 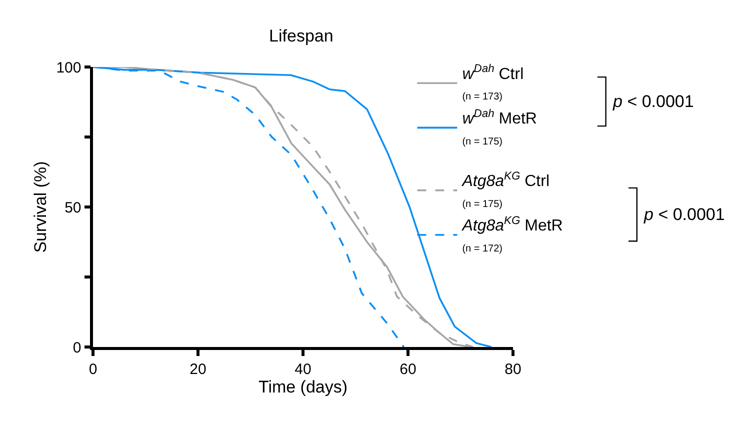 What do you see at coordinates (493, 83) in the screenshot?
I see `legend-label: w$^{Dah}$ Ctrl (n = 173)` at bounding box center [493, 83].